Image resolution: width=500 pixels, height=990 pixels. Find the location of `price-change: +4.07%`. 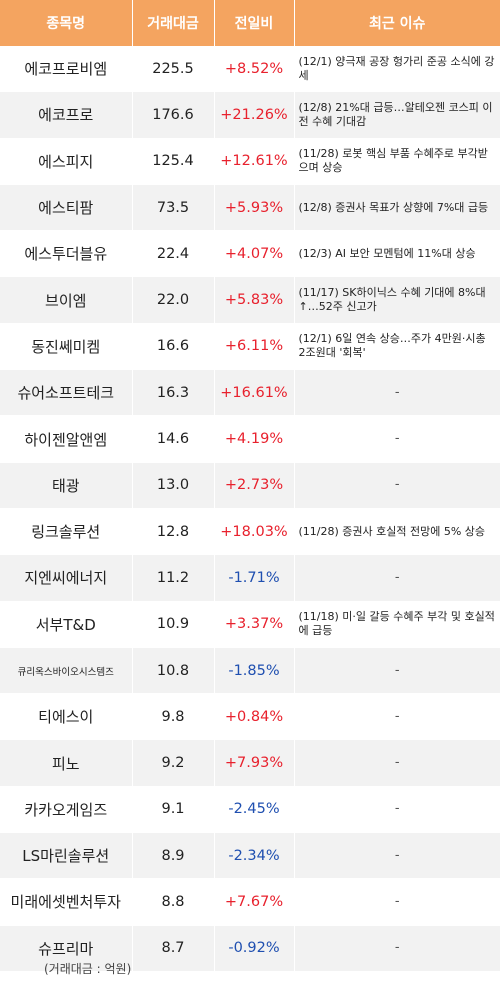

price-change: +4.07% is located at coordinates (254, 253).